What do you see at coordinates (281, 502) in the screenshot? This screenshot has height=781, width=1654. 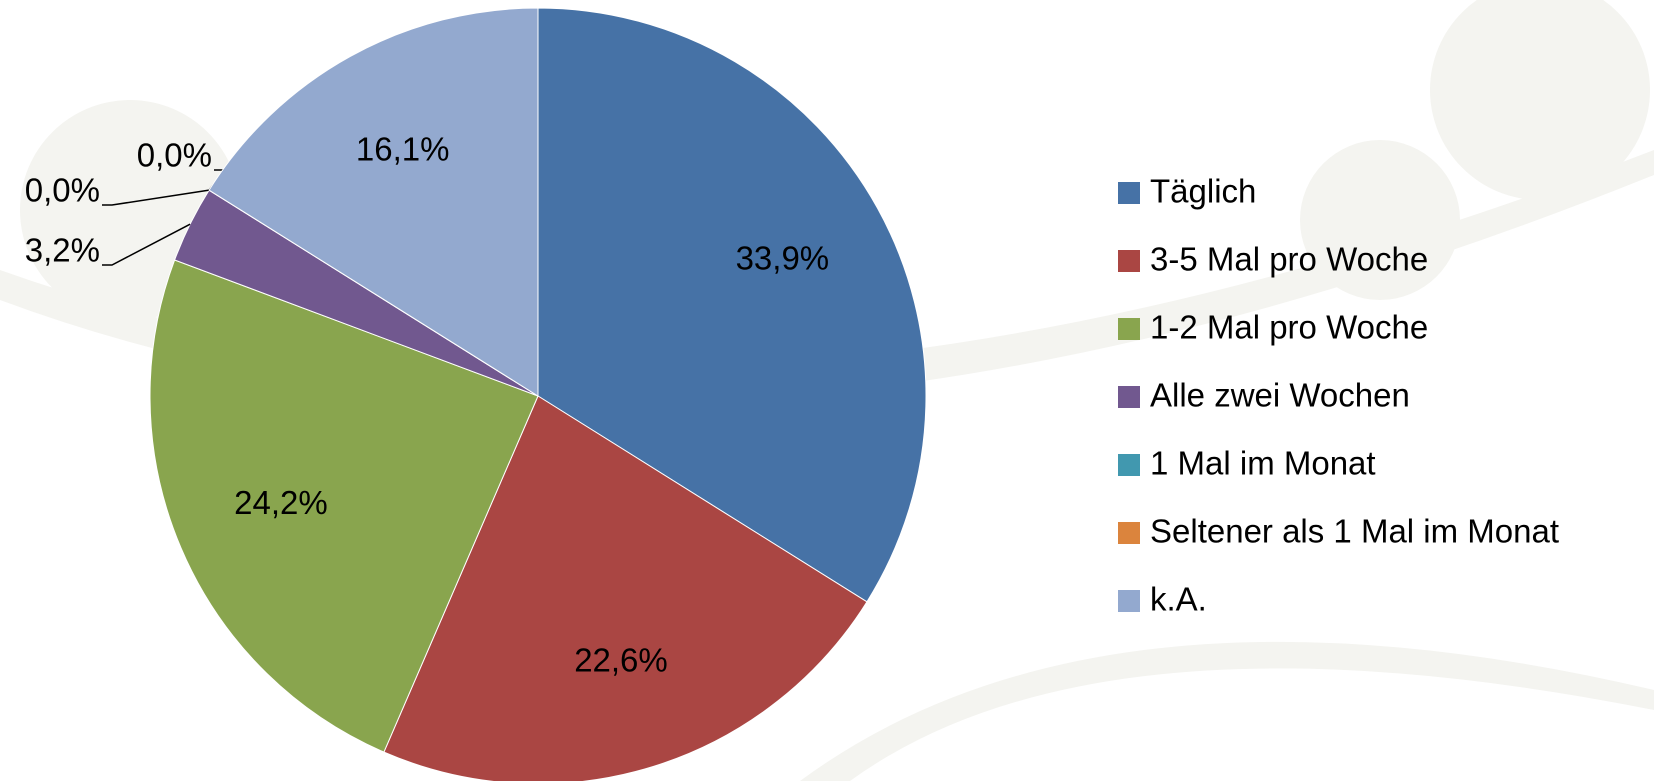 I see `data-label: 24,2%` at bounding box center [281, 502].